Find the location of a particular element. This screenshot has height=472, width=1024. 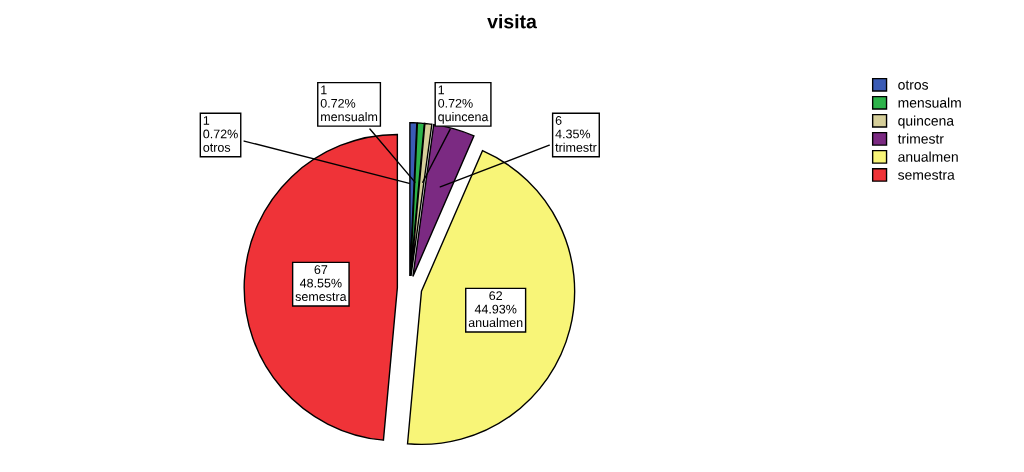

legend-label: mensualm is located at coordinates (929, 102).